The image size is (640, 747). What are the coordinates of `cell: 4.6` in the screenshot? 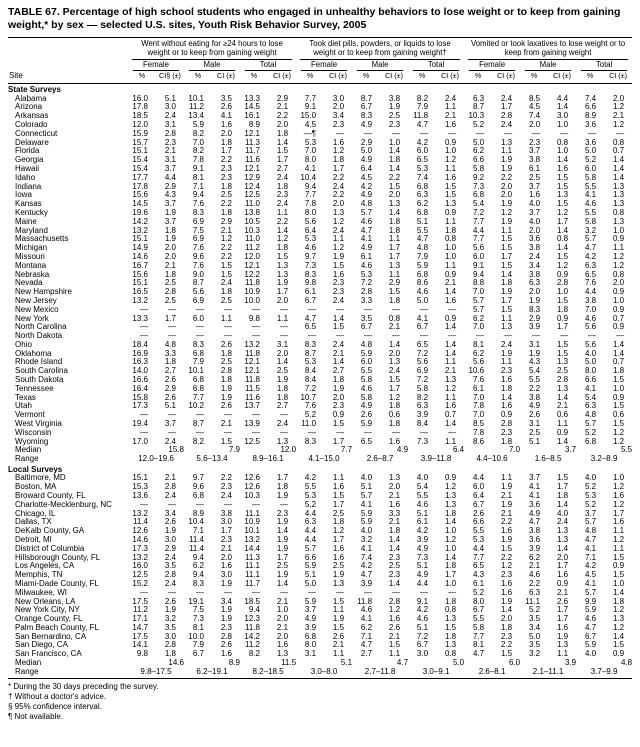 It's located at (590, 318).